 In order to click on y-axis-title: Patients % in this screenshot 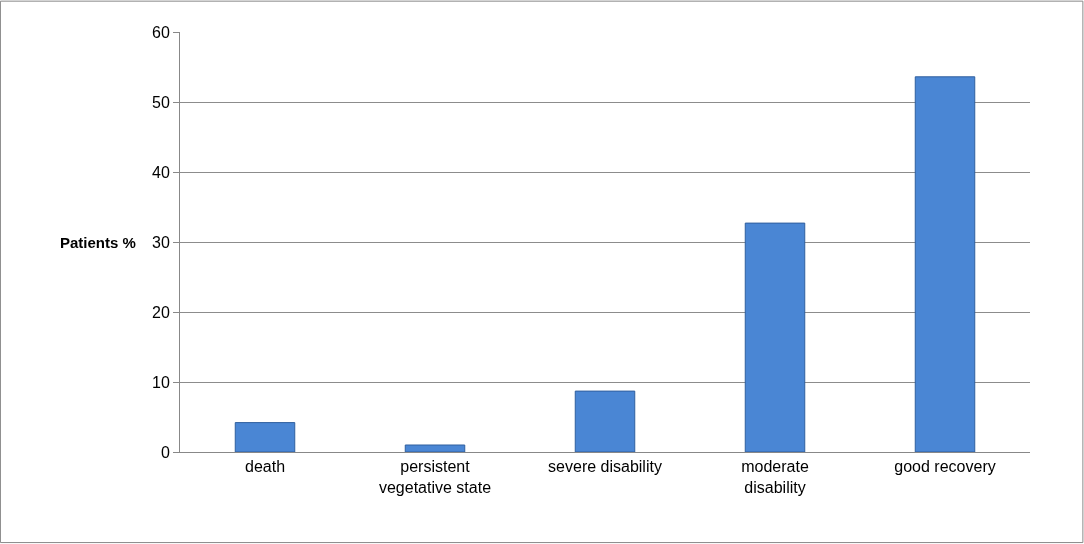, I will do `click(98, 242)`.